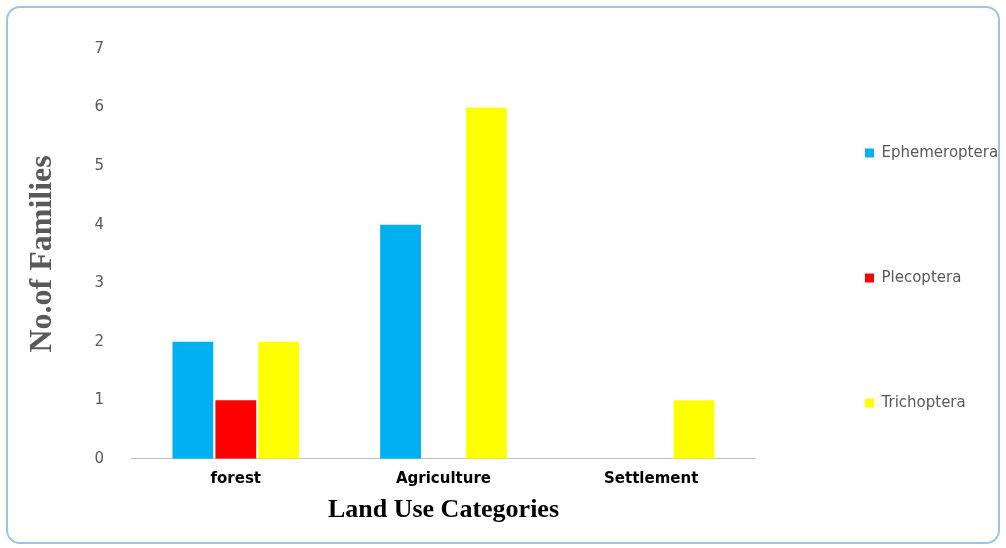 Image resolution: width=1006 pixels, height=548 pixels. I want to click on y-tick-label: 3, so click(99, 282).